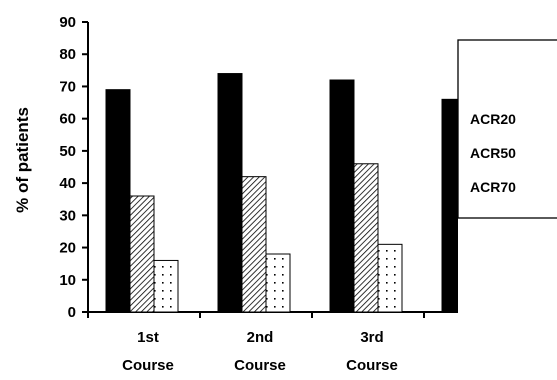 The width and height of the screenshot is (557, 380). Describe the element at coordinates (67, 248) in the screenshot. I see `y-tick-label: 20` at that location.